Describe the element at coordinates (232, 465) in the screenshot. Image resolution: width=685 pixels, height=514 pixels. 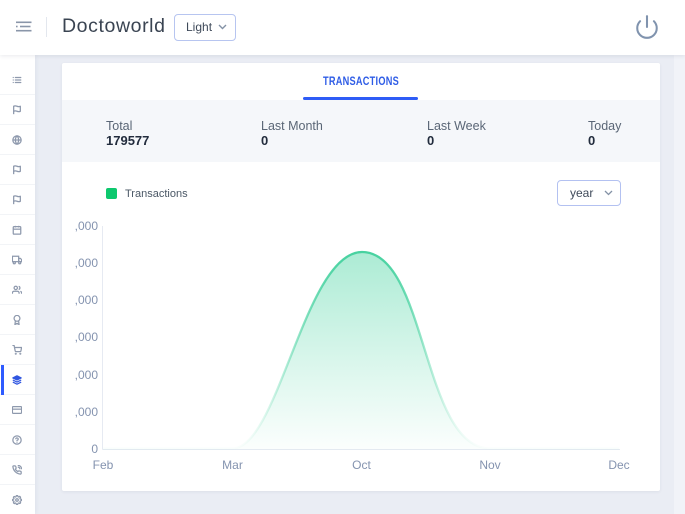
I see `svg-text: Mar` at that location.